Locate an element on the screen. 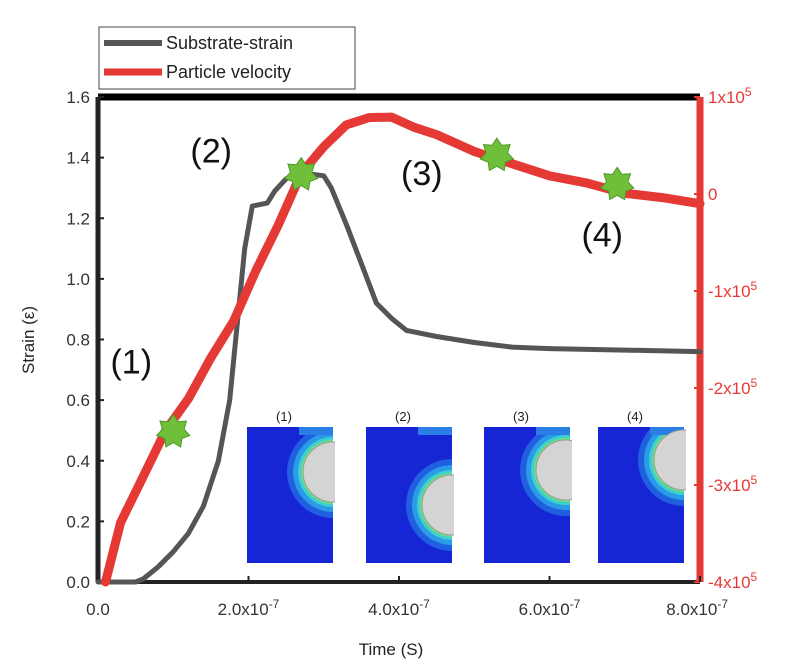 This screenshot has height=664, width=786. y2-tick-label: -2x10⁵ is located at coordinates (733, 387).